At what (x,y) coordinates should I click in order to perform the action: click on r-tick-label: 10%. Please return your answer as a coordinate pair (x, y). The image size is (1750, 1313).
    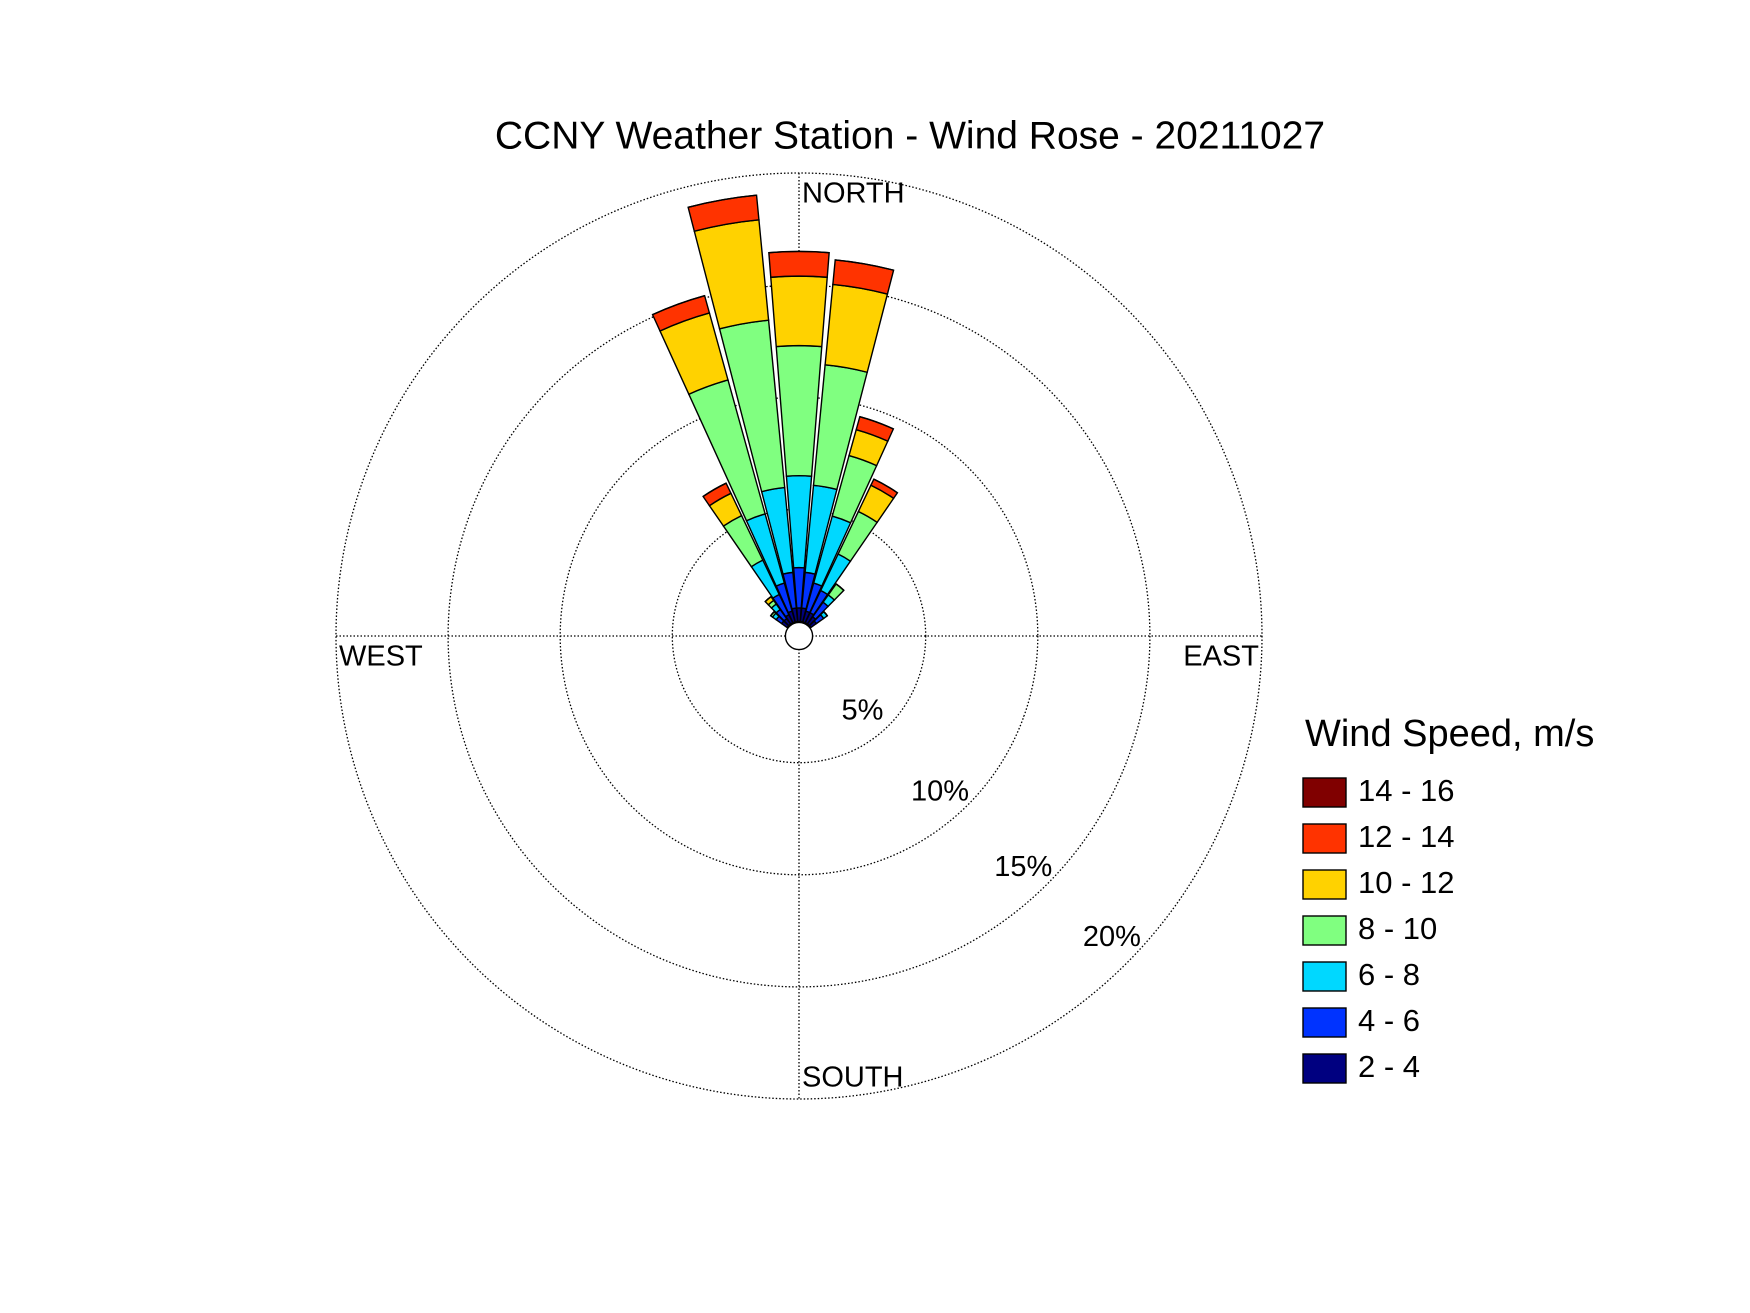
    Looking at the image, I should click on (940, 791).